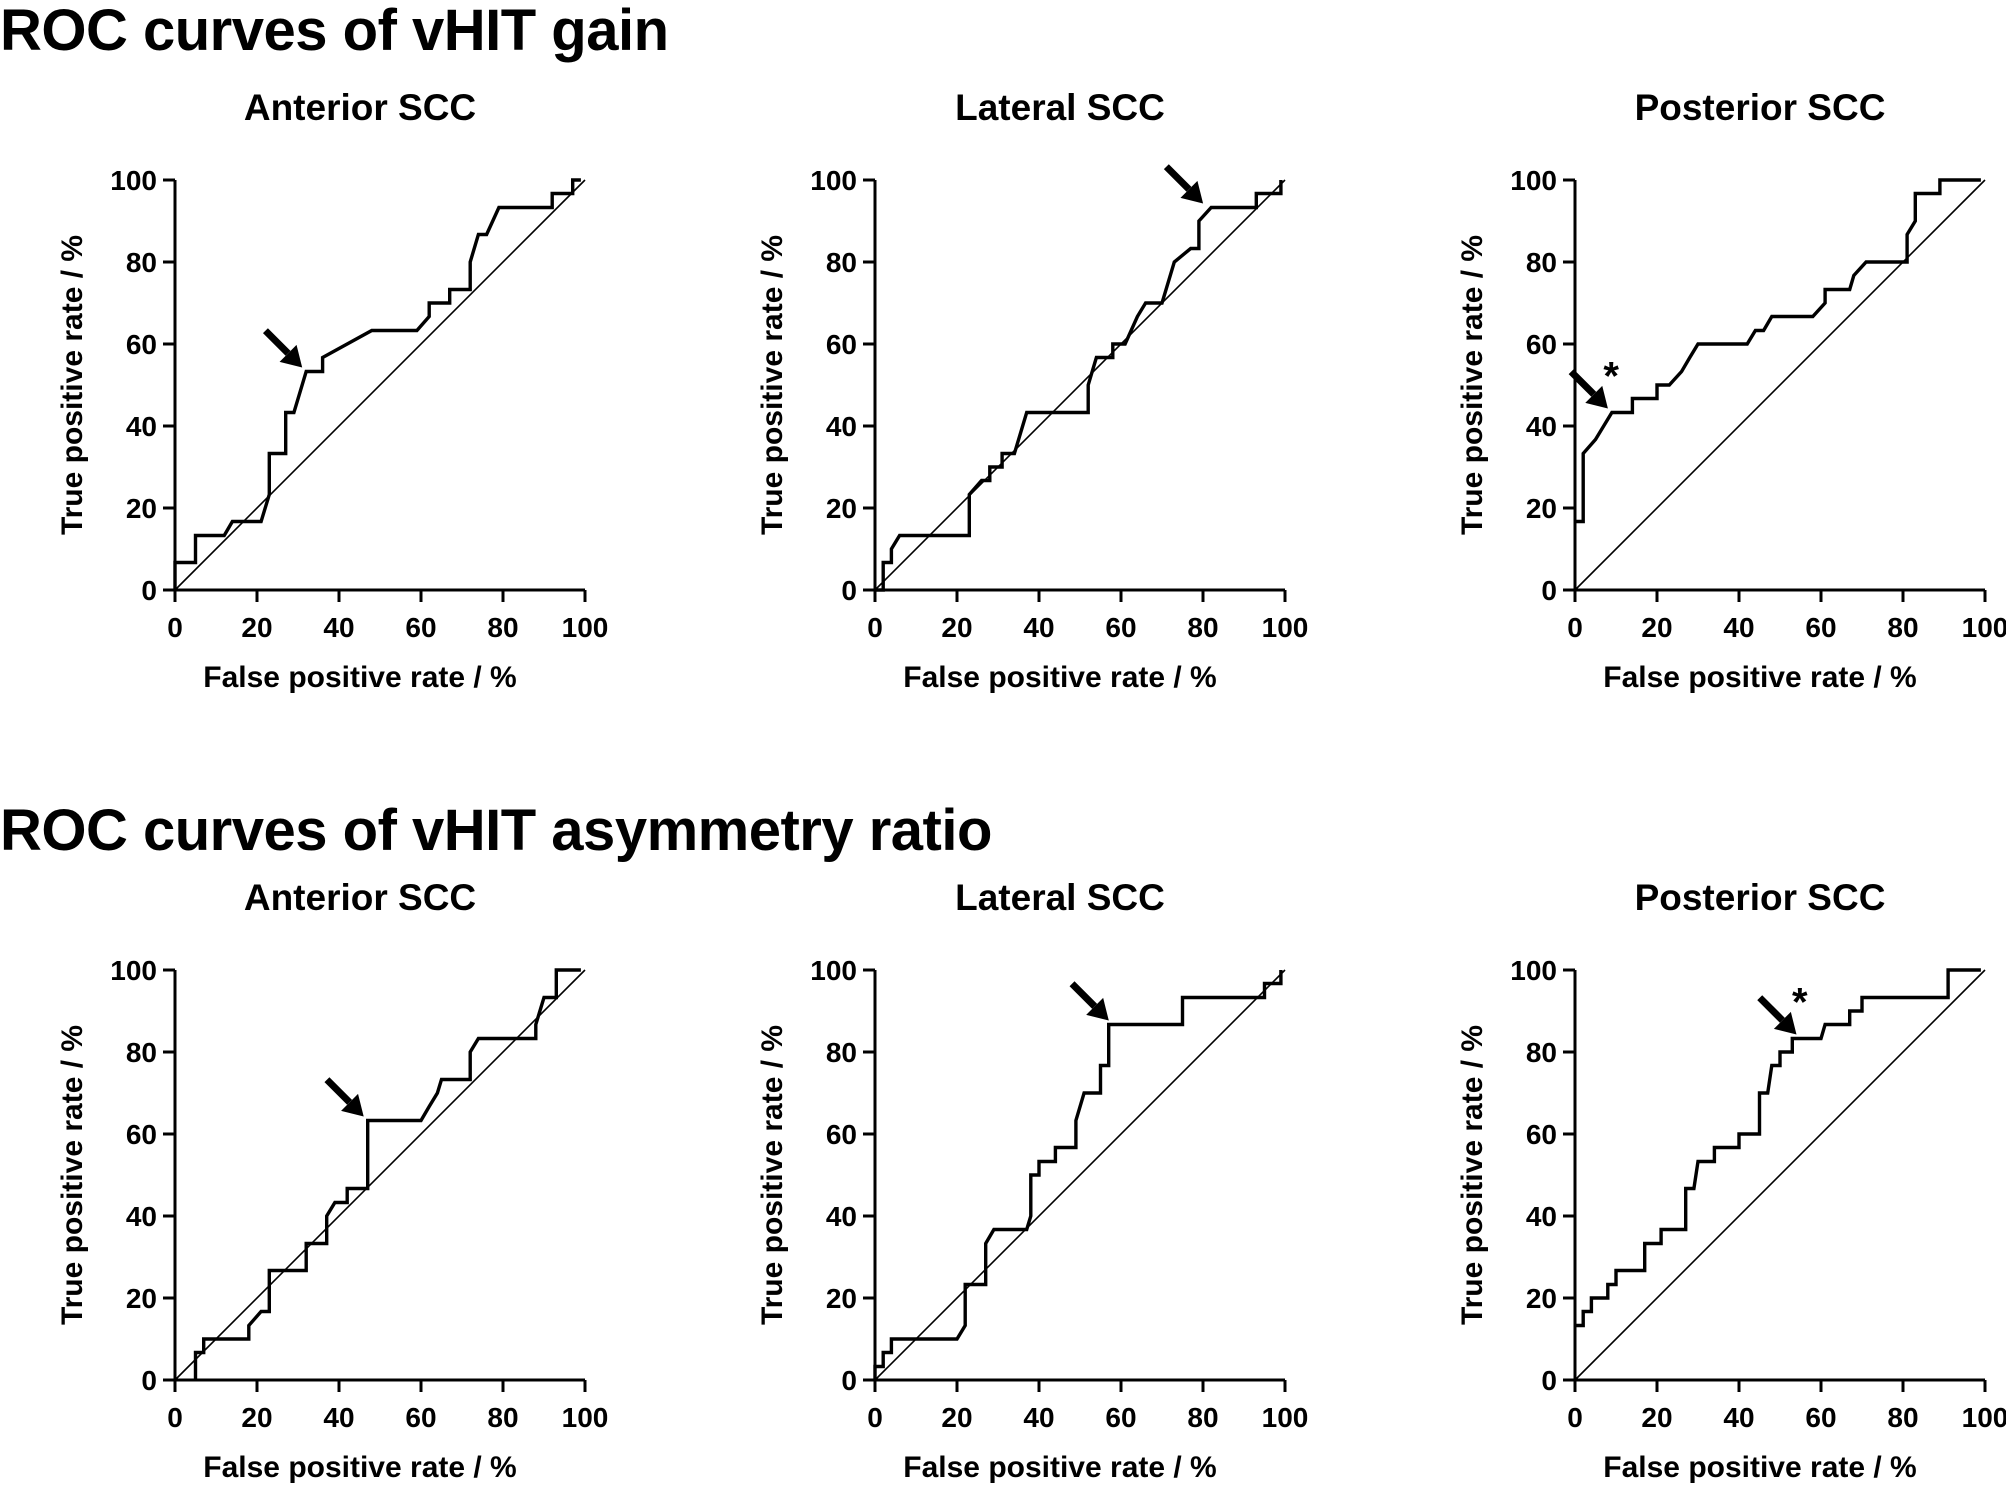  Describe the element at coordinates (334, 31) in the screenshot. I see `section-title-gain: ROC curves of vHIT gain` at that location.